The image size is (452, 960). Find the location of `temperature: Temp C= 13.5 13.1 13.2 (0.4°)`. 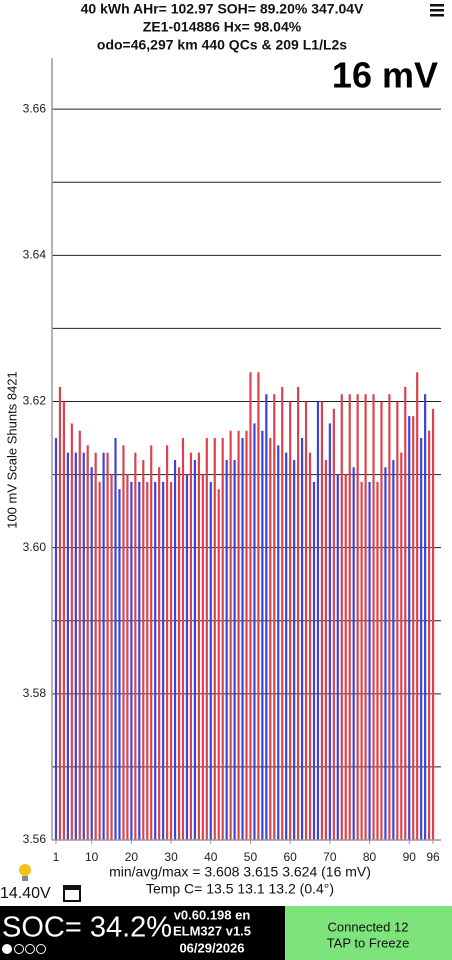

temperature: Temp C= 13.5 13.1 13.2 (0.4°) is located at coordinates (240, 889).